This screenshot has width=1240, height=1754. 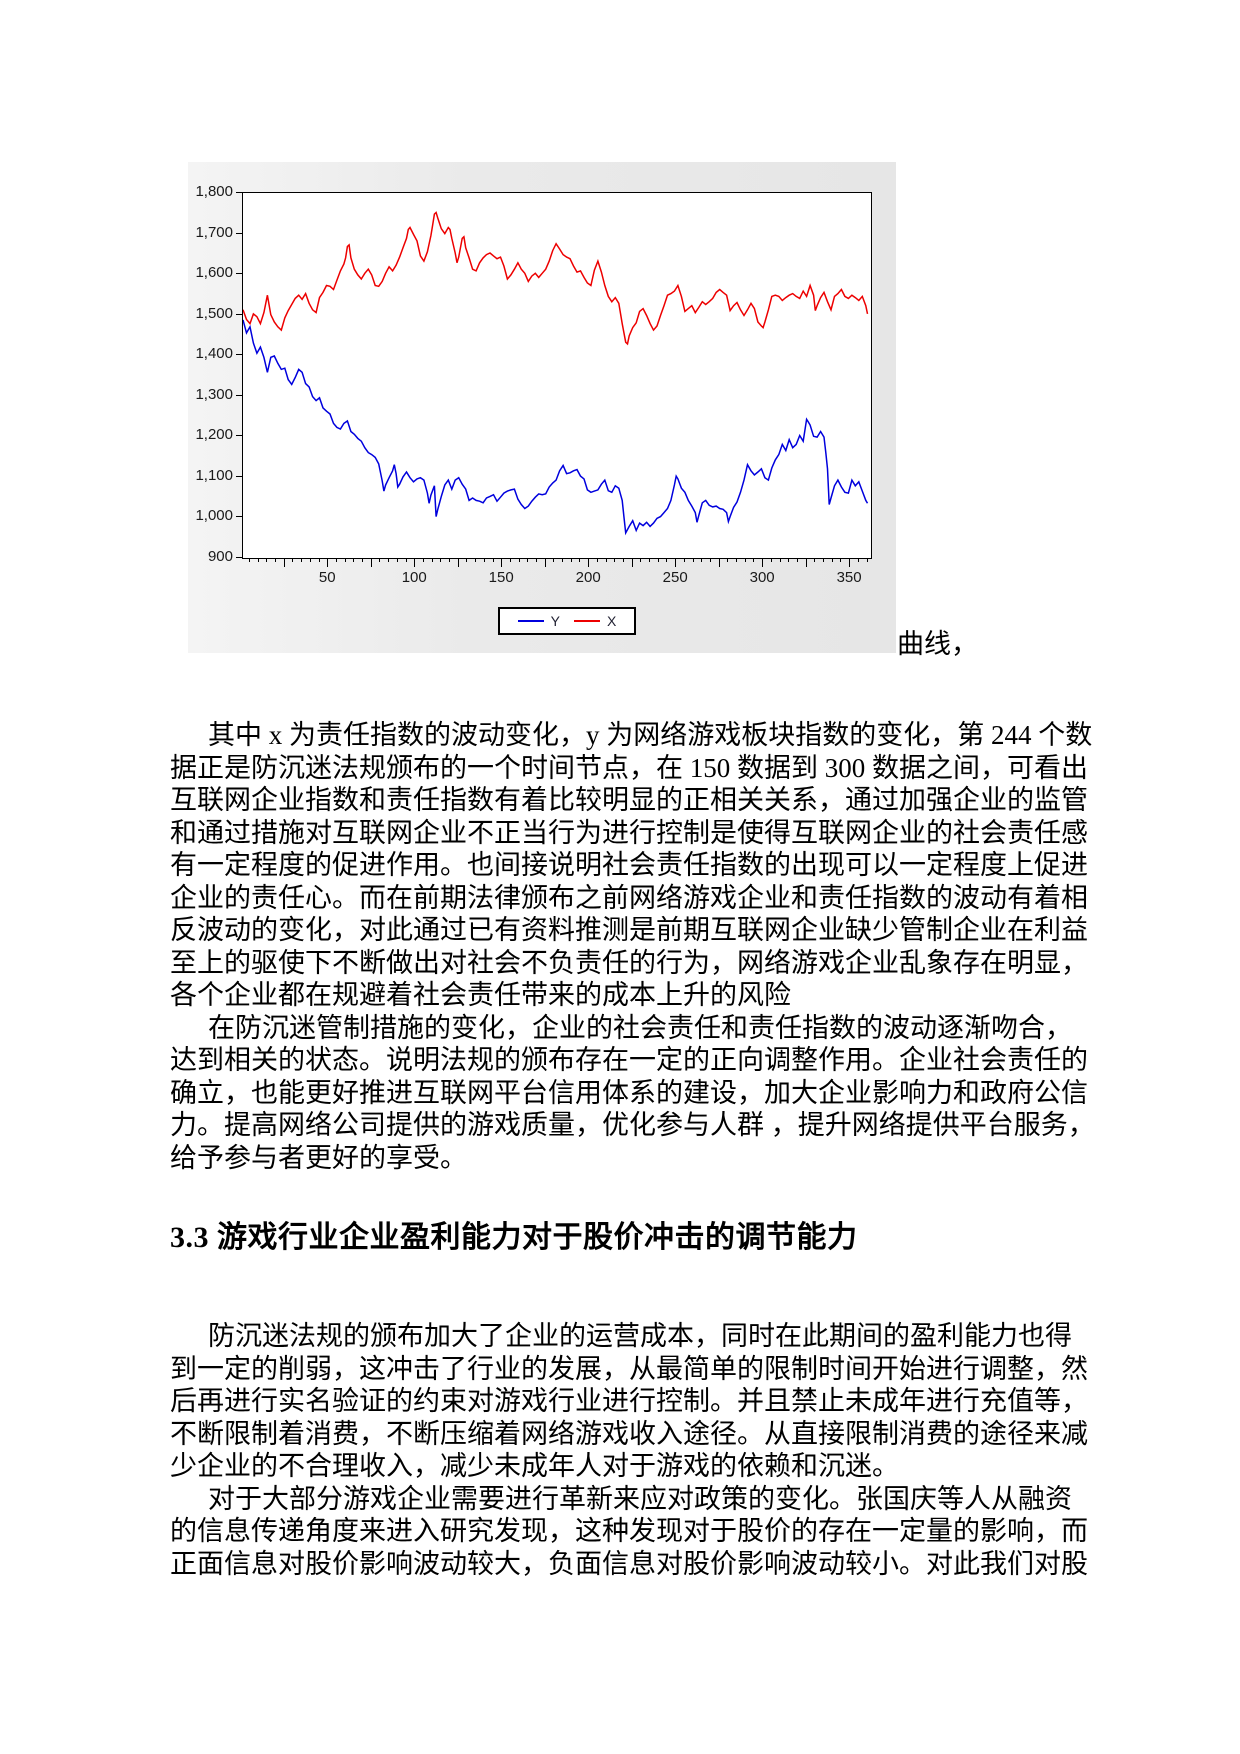 I want to click on legend-label: X, so click(x=612, y=621).